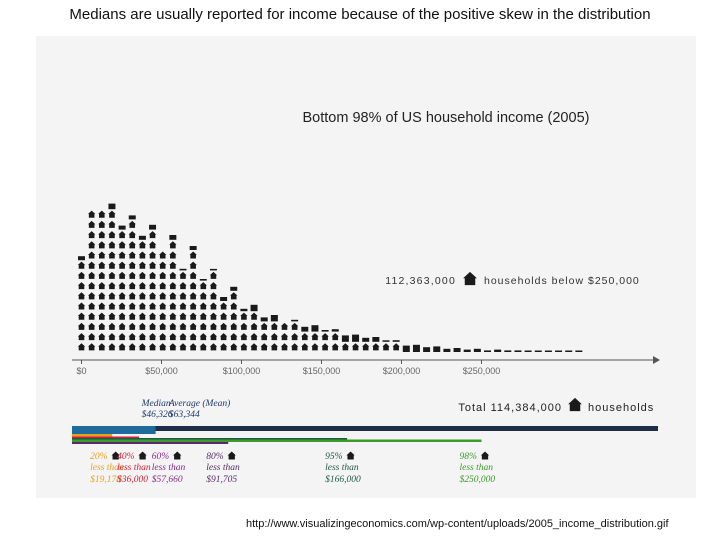  I want to click on mean-label: Average (Mean), so click(199, 403).